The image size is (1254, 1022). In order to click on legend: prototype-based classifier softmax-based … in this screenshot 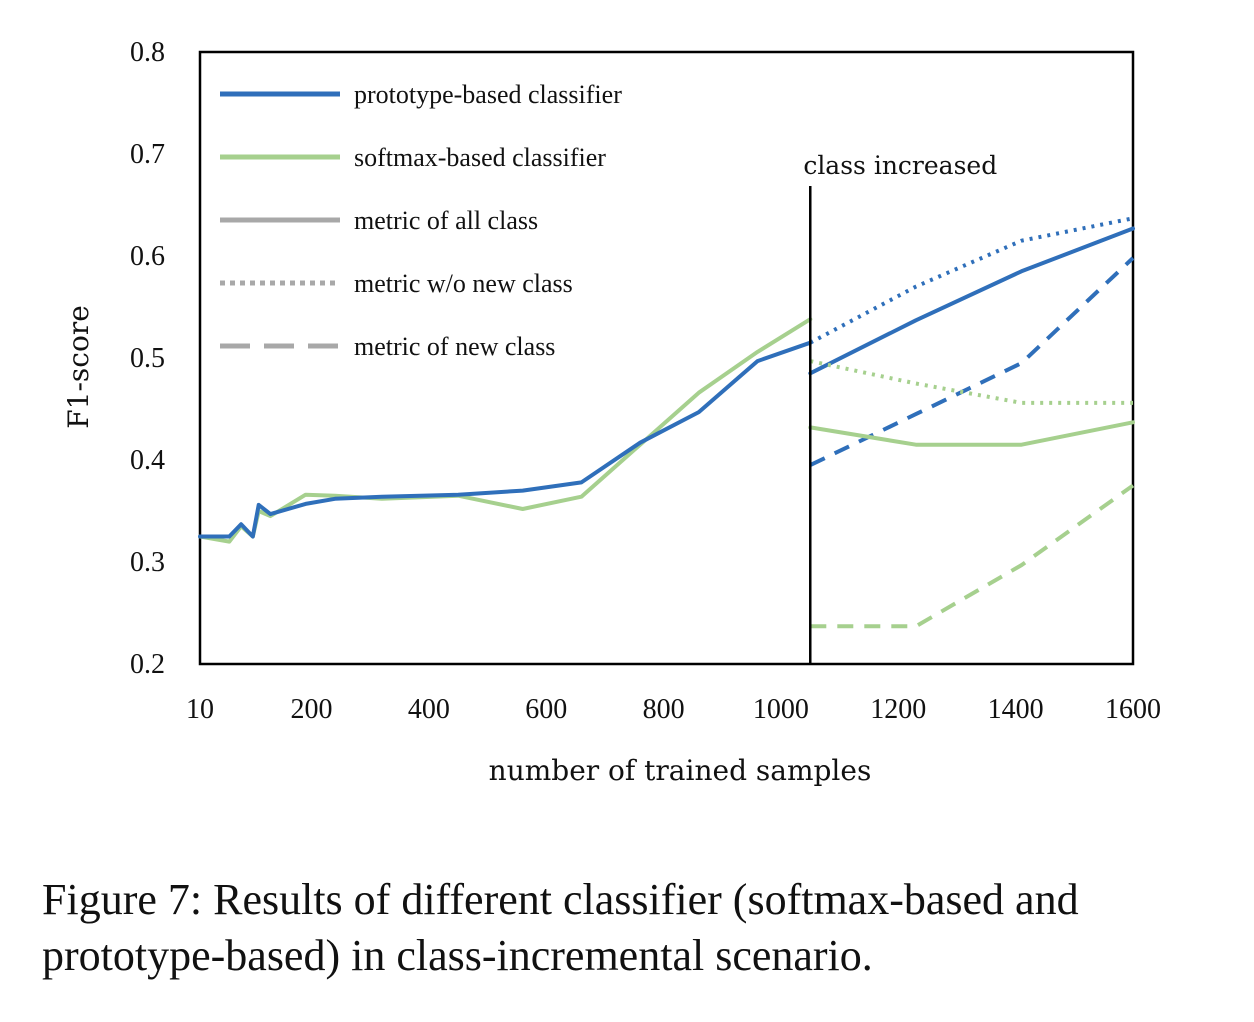, I will do `click(421, 220)`.